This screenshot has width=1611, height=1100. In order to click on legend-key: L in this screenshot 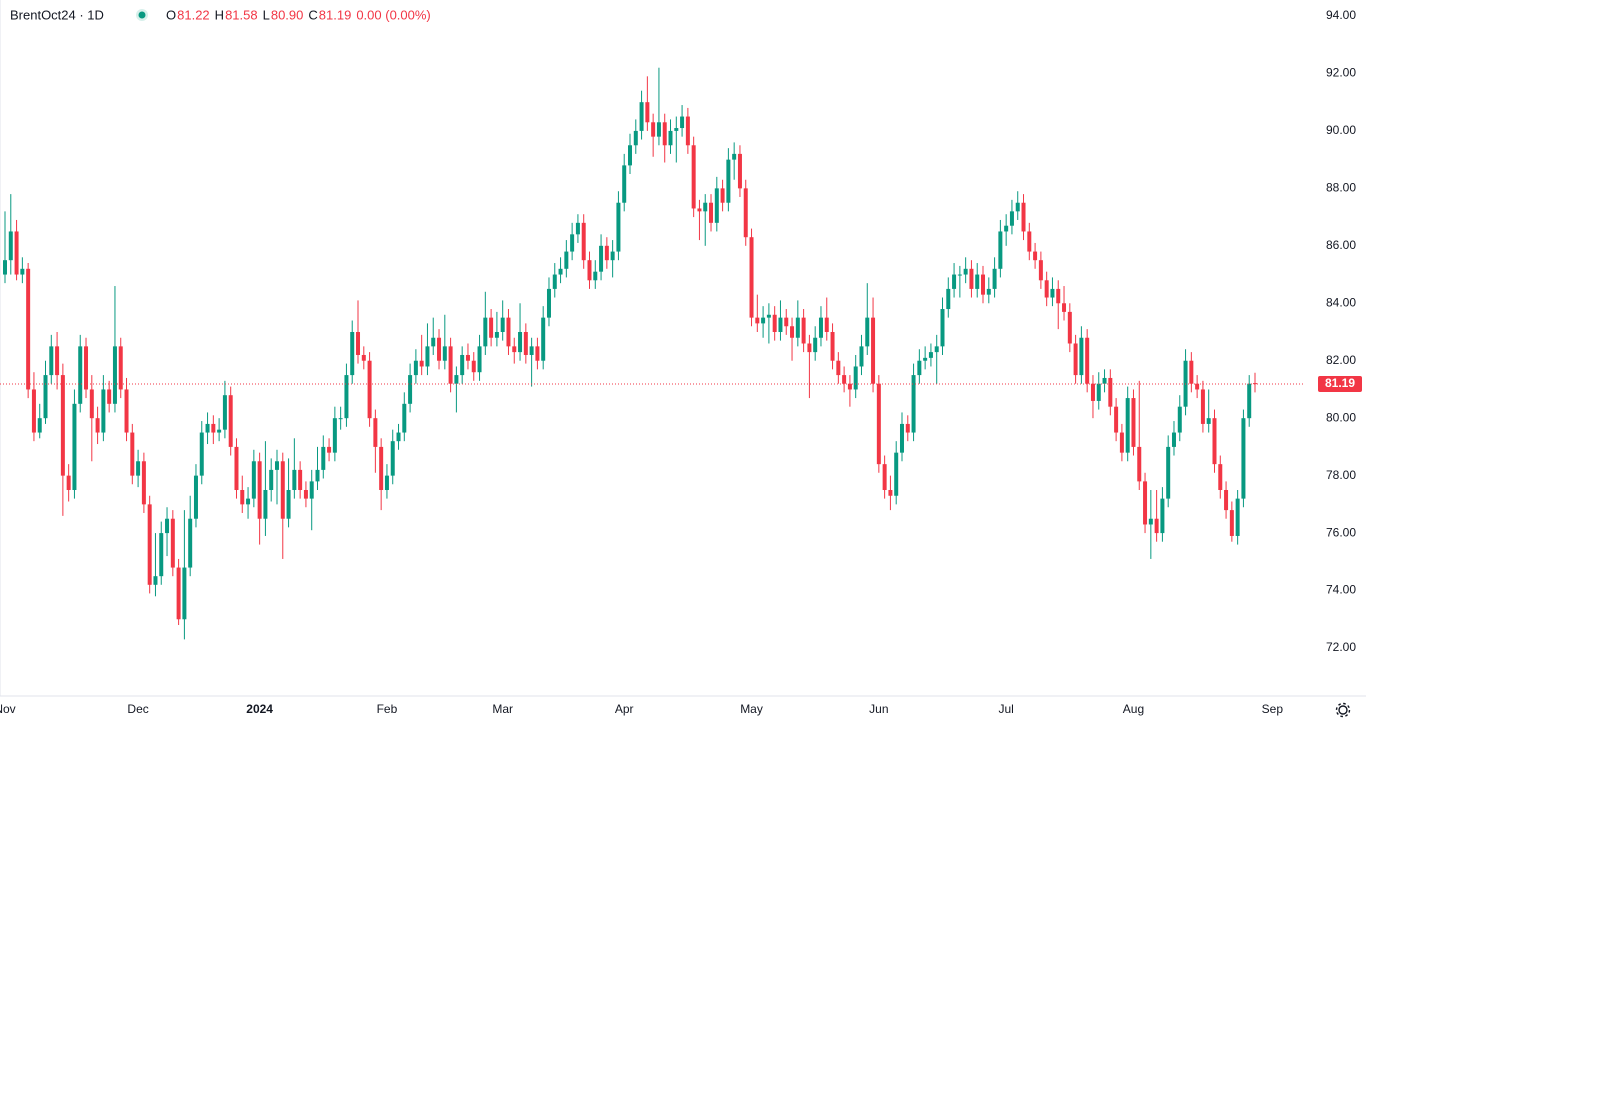, I will do `click(266, 14)`.